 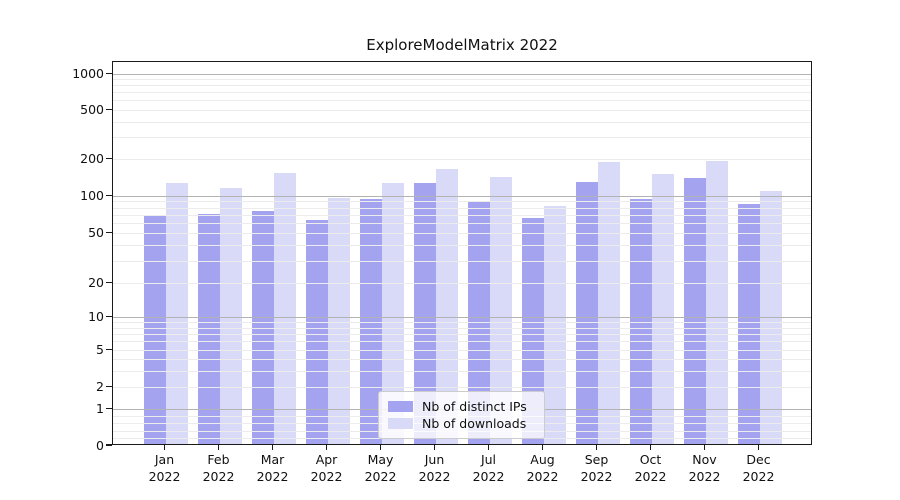 I want to click on y-tick-label: 5, so click(x=100, y=349).